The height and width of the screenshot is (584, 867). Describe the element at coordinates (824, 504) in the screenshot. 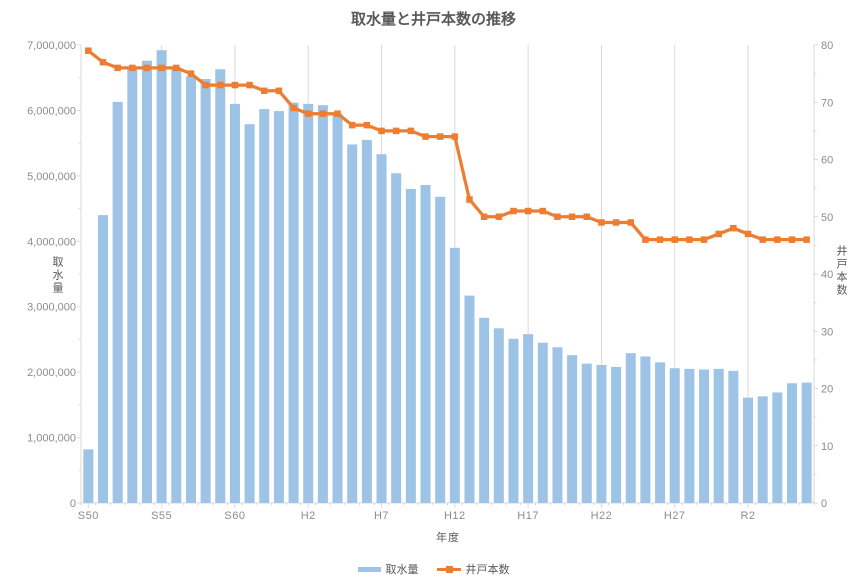

I see `right-axis-label: 0` at that location.